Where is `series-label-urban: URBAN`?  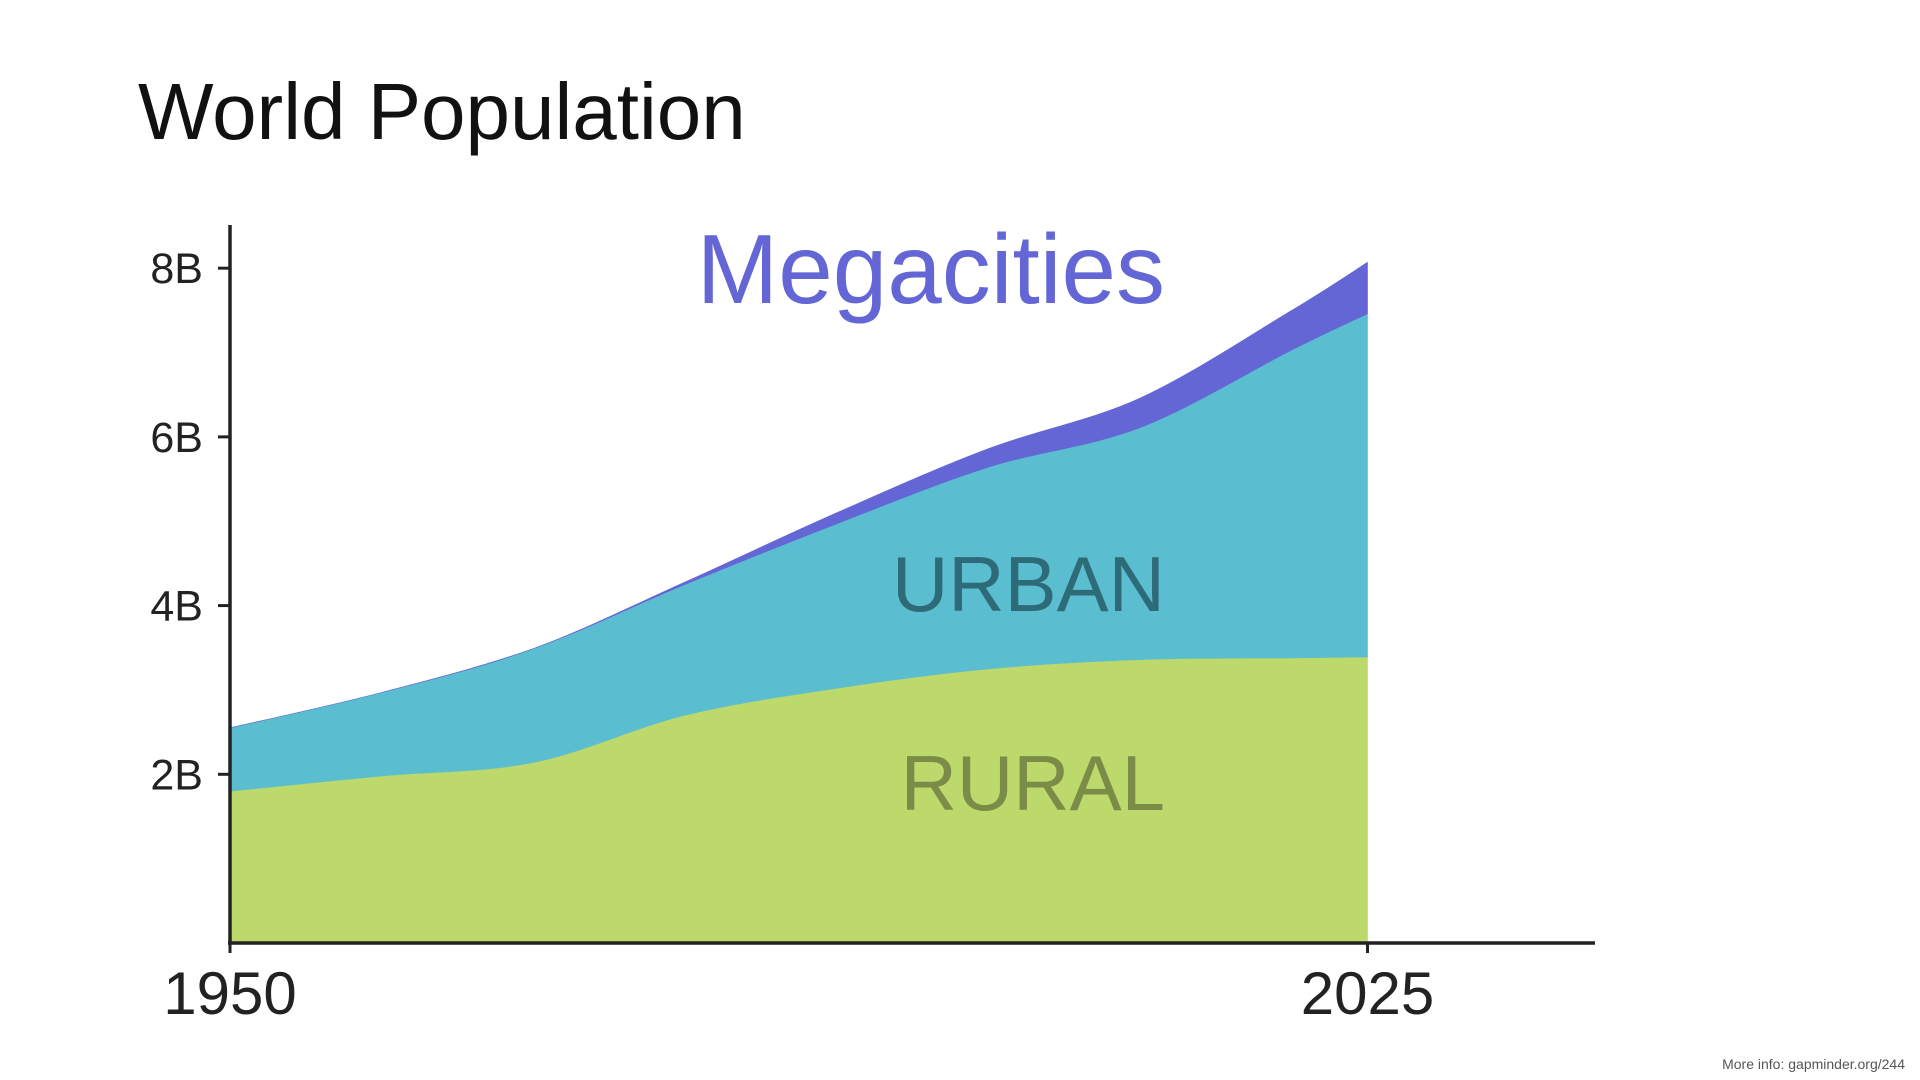 series-label-urban: URBAN is located at coordinates (1028, 584).